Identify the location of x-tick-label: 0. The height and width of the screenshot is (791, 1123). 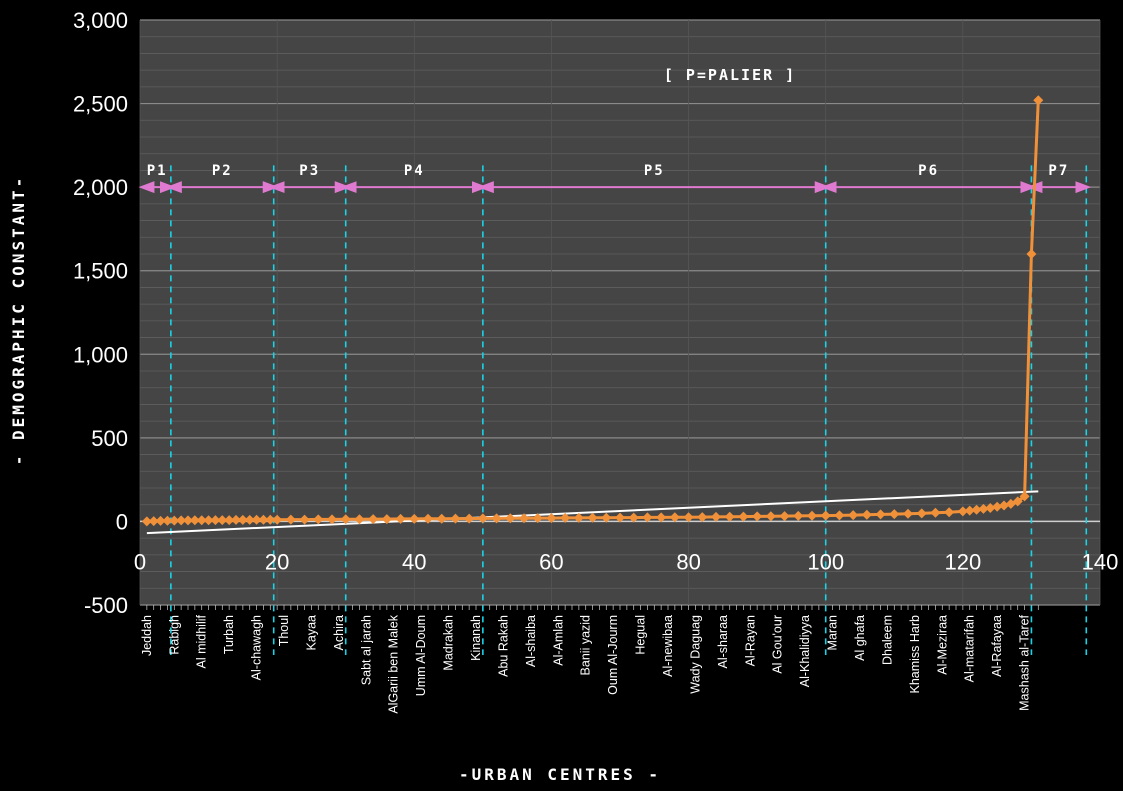
(140, 561).